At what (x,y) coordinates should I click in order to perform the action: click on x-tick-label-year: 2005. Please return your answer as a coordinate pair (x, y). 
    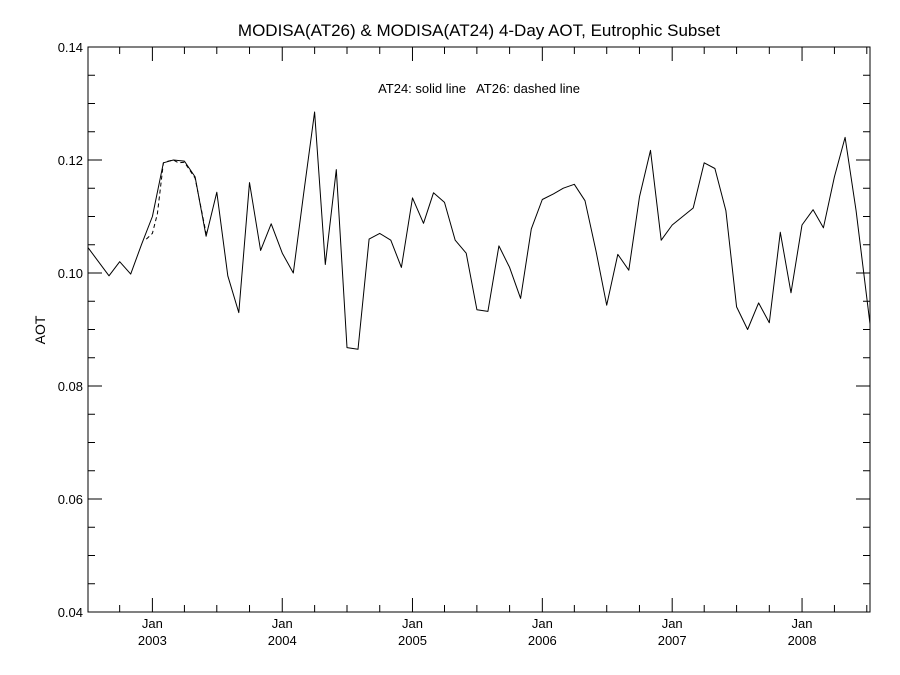
    Looking at the image, I should click on (412, 640).